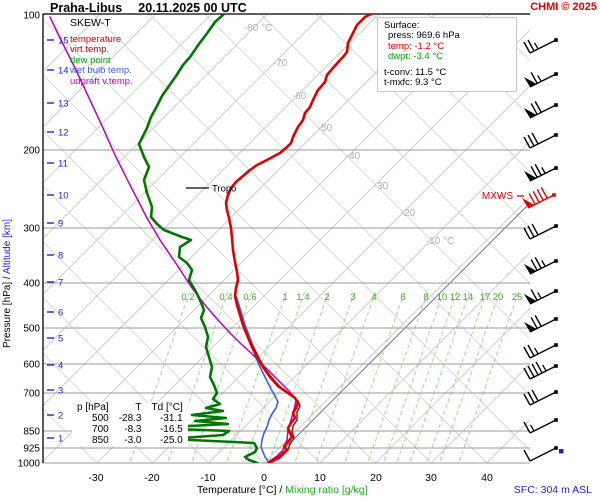 Image resolution: width=600 pixels, height=500 pixels. Describe the element at coordinates (498, 297) in the screenshot. I see `mixing-ratio-label: 20` at that location.